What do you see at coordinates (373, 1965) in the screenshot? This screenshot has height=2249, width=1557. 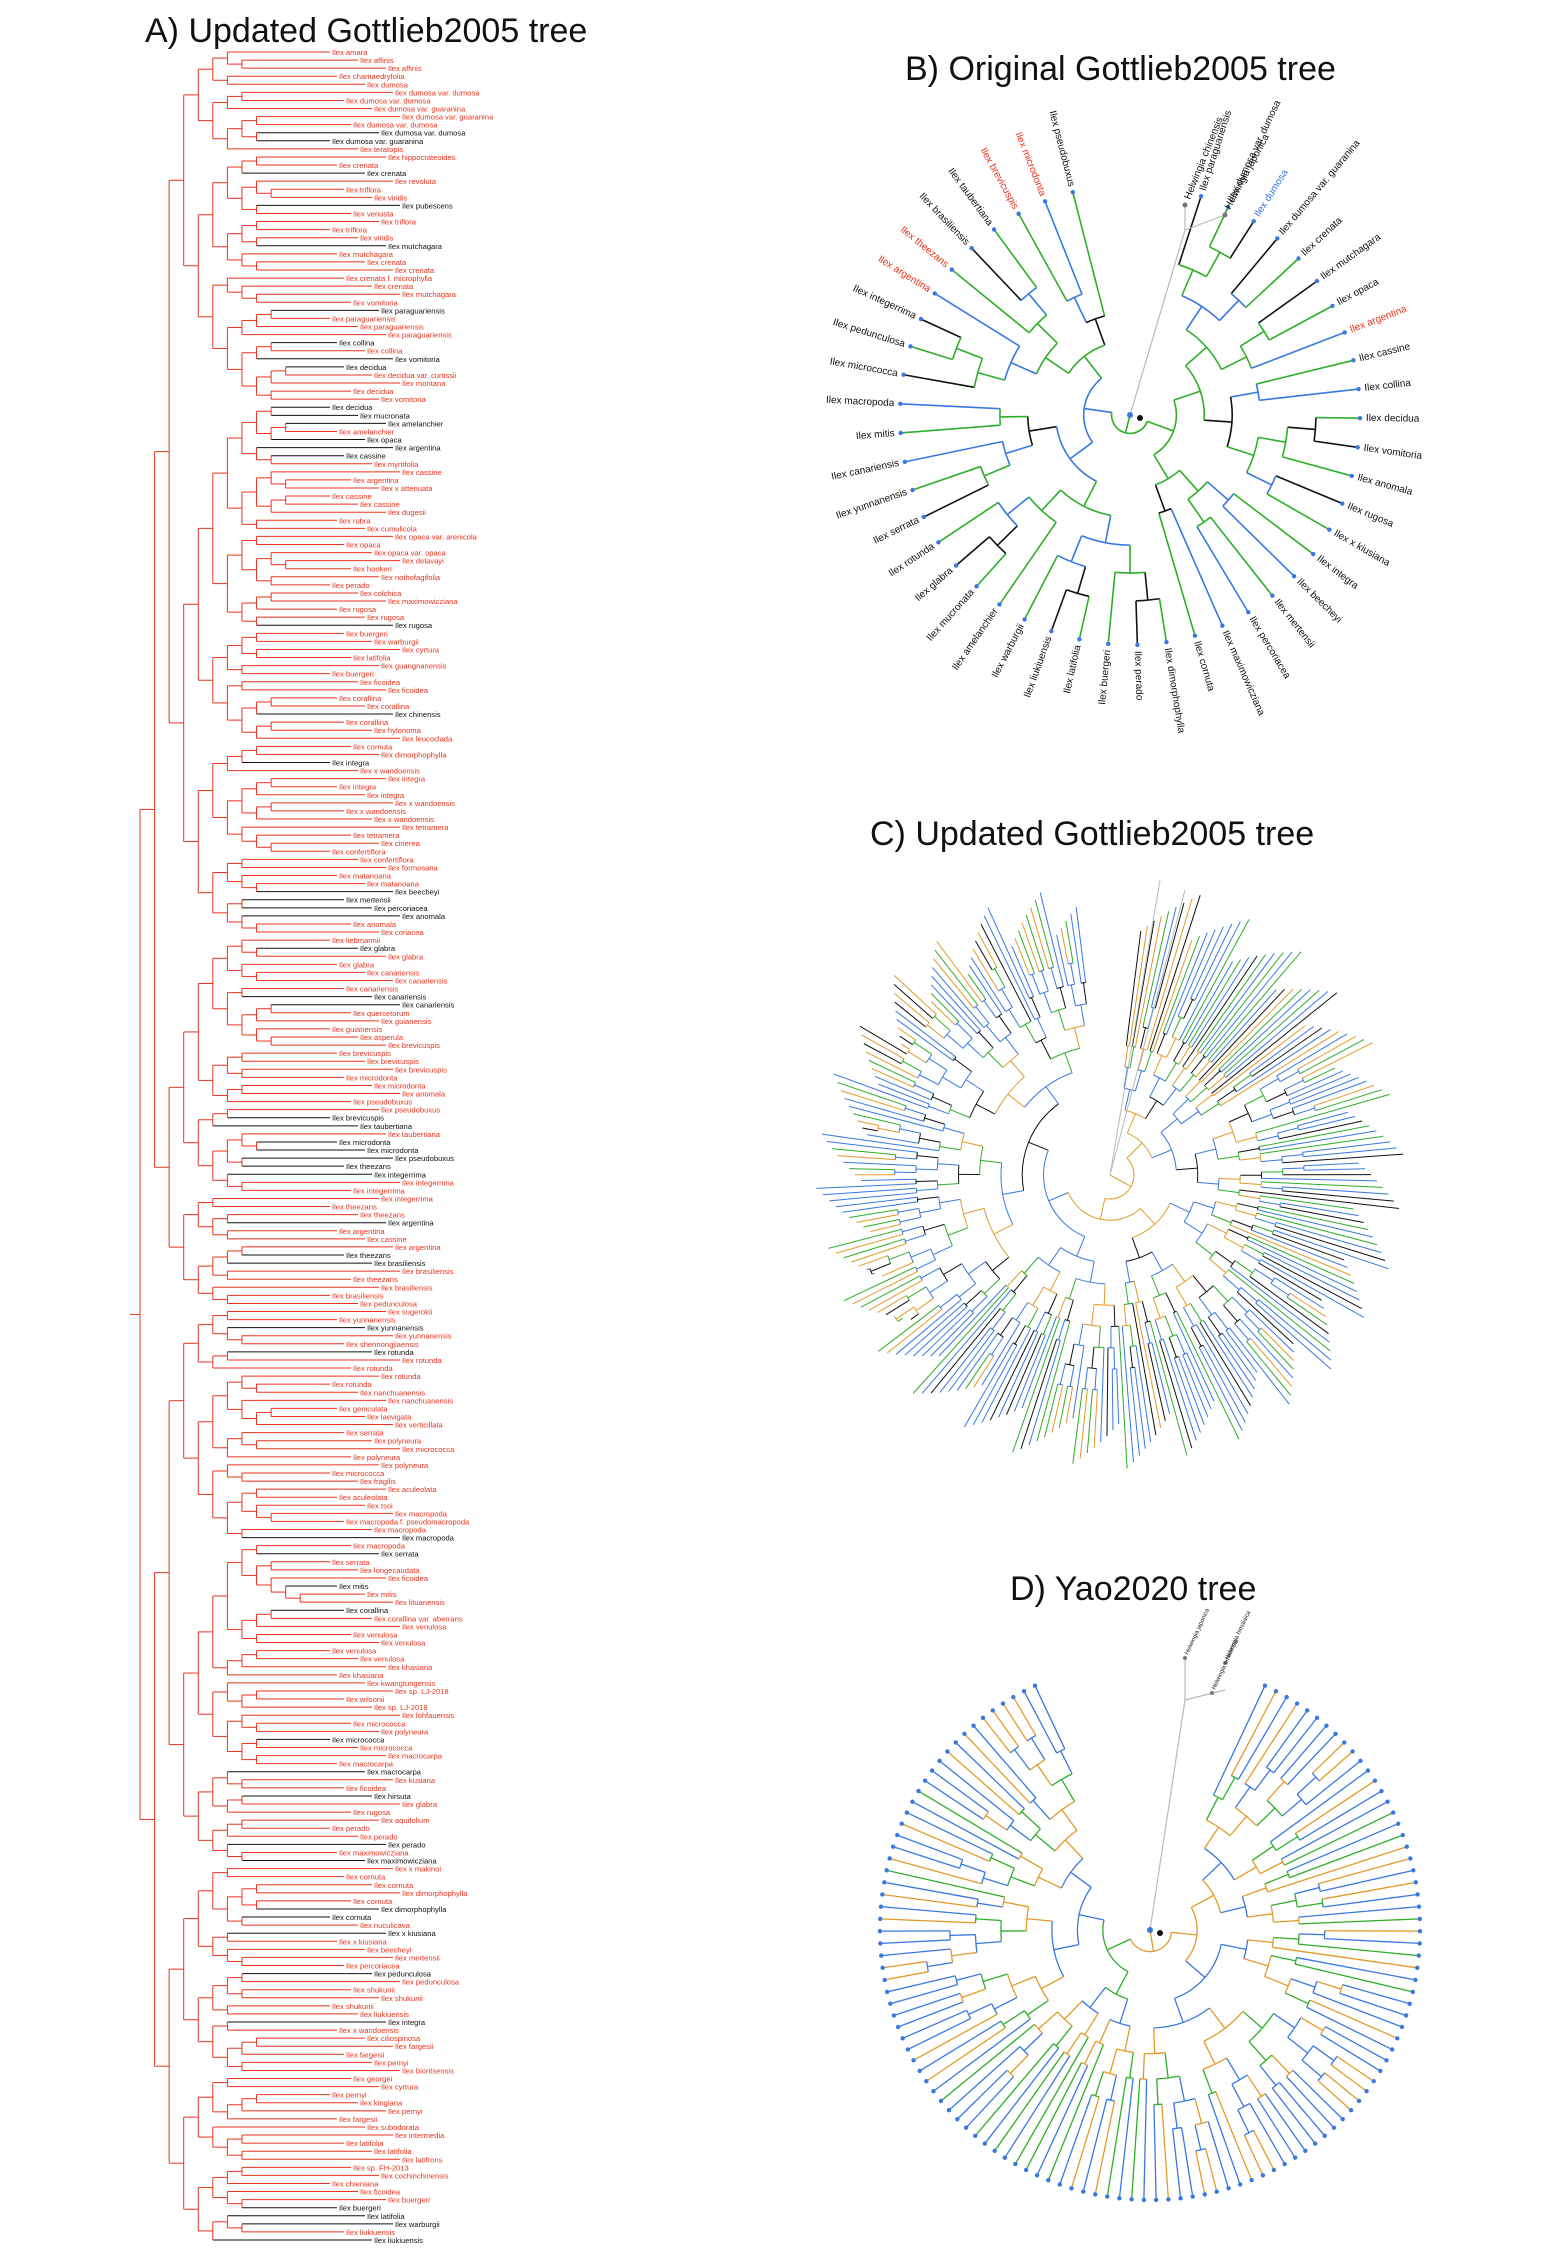 I see `tree-a-tip-label: Ilex percoriacea` at bounding box center [373, 1965].